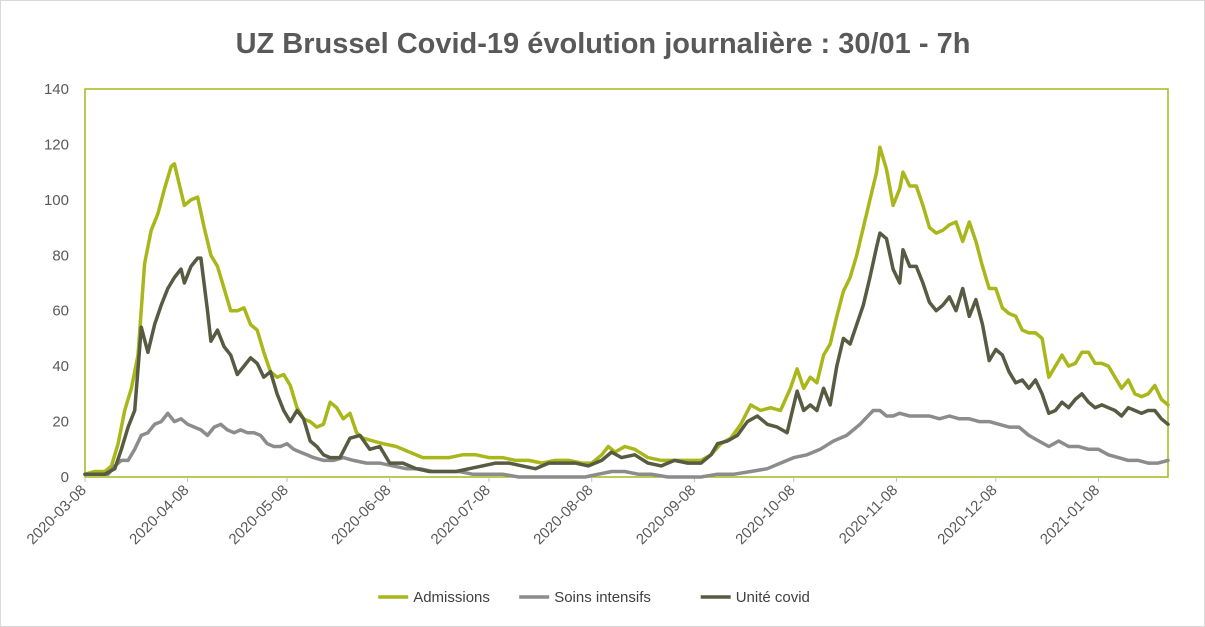 This screenshot has height=627, width=1205. What do you see at coordinates (56, 89) in the screenshot?
I see `y-tick-label: 140` at bounding box center [56, 89].